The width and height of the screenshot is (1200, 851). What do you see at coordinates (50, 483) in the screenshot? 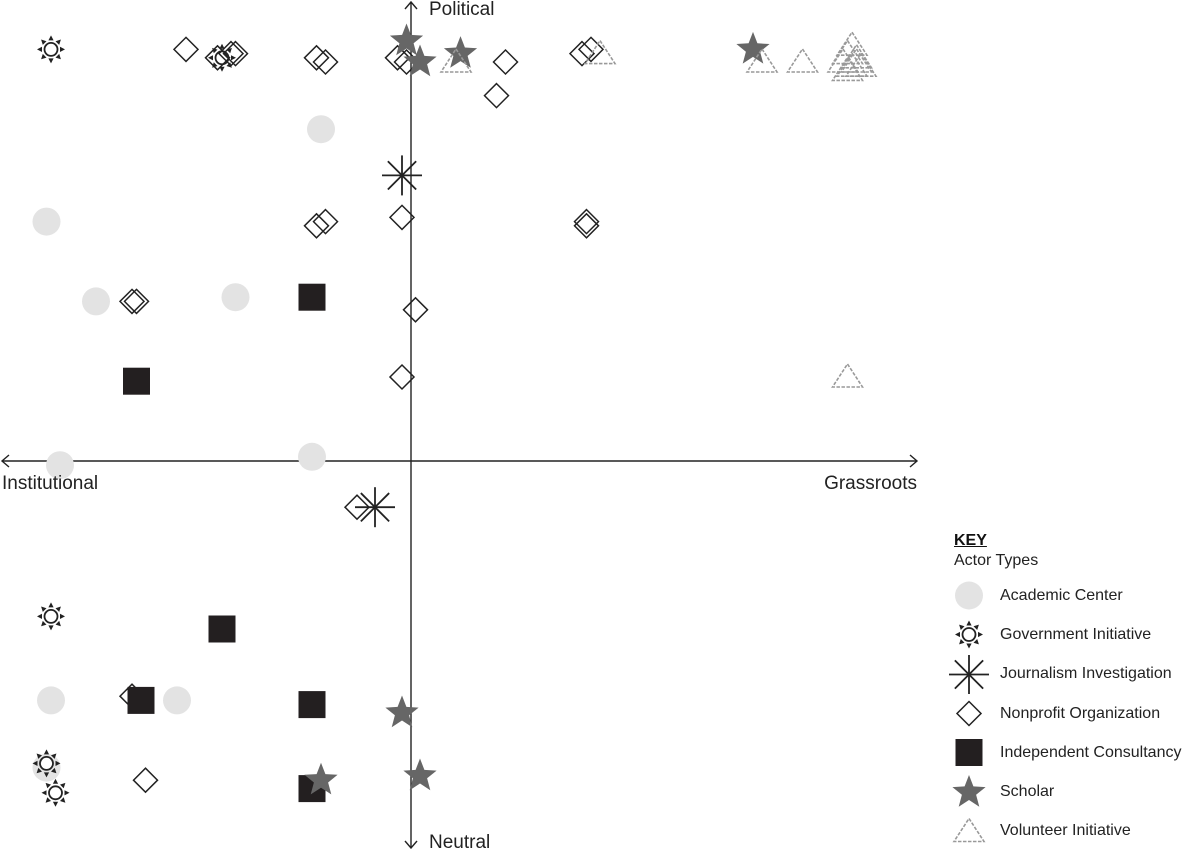
I see `x-axis-negative-label: Institutional` at bounding box center [50, 483].